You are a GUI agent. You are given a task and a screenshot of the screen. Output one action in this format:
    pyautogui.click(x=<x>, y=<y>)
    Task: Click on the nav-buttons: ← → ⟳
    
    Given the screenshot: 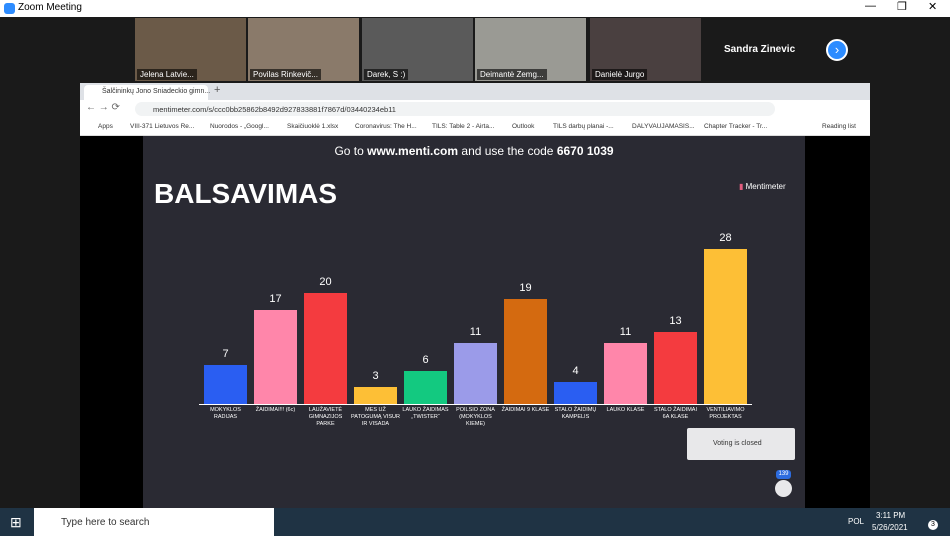 What is the action you would take?
    pyautogui.click(x=103, y=107)
    